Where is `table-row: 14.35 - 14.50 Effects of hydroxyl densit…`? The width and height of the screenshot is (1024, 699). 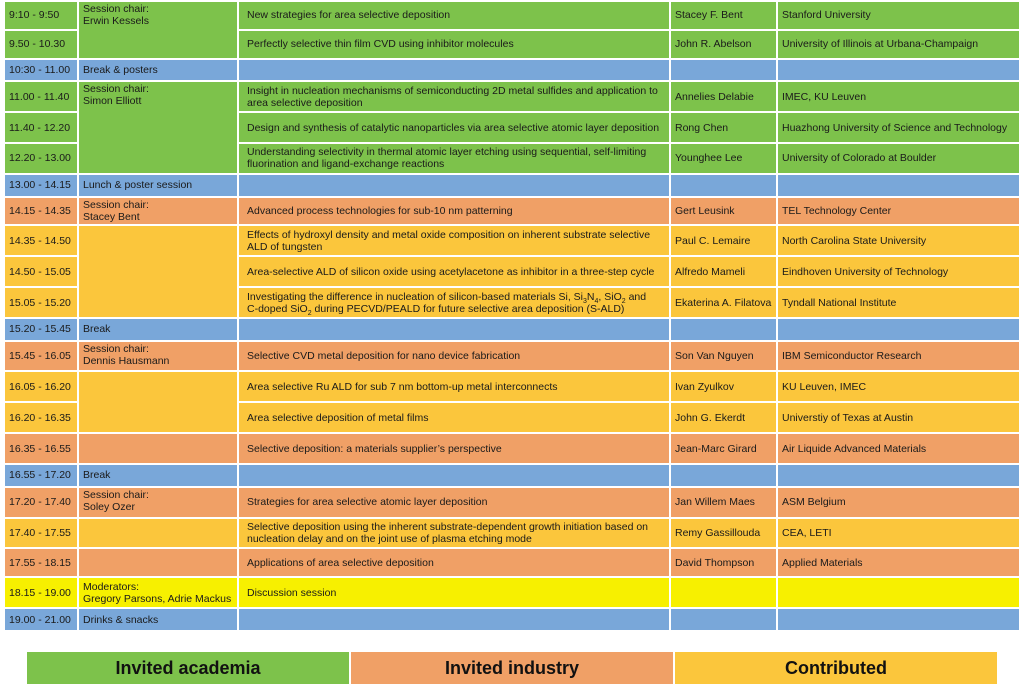 table-row: 14.35 - 14.50 Effects of hydroxyl densit… is located at coordinates (512, 271).